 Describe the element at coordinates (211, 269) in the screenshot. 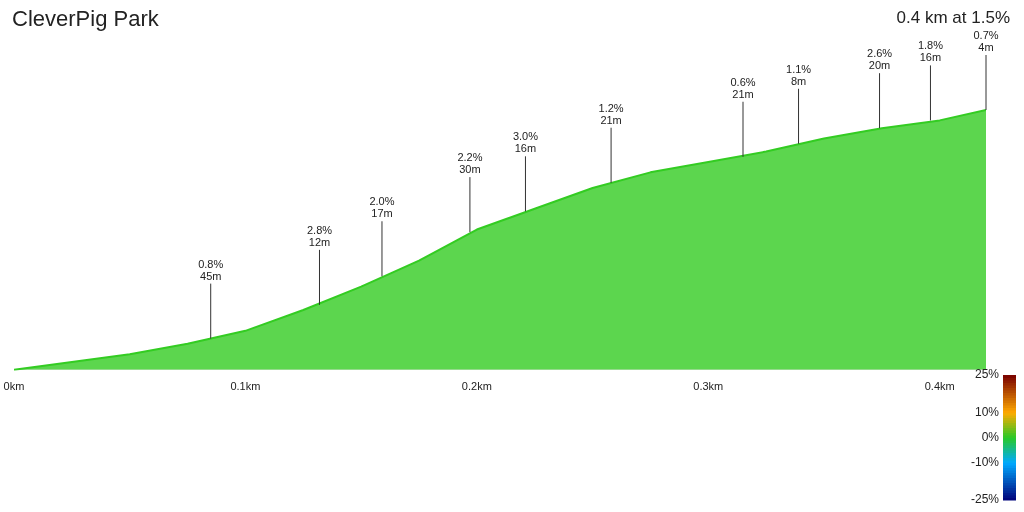

I see `annotation: 0.8% 45m` at that location.